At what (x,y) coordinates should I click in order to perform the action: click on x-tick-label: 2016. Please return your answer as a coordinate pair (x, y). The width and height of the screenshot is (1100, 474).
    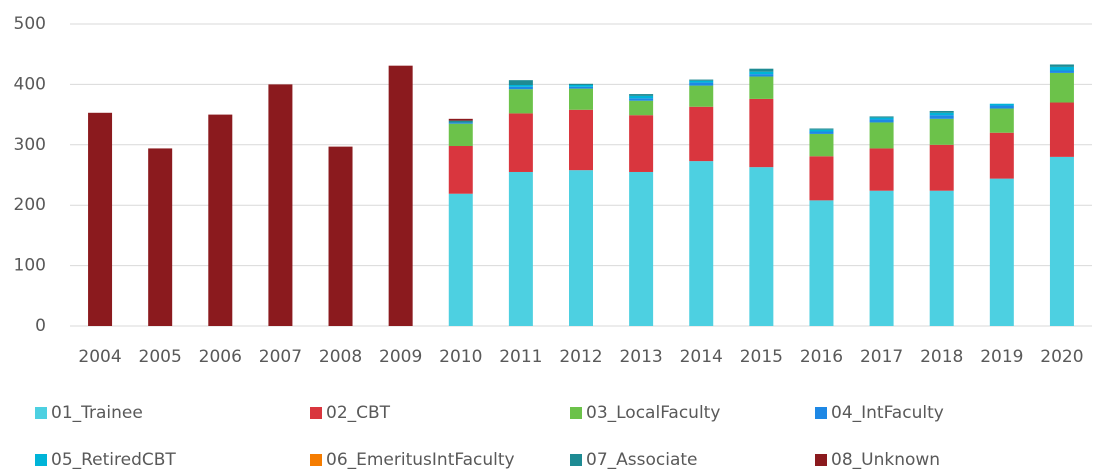
    Looking at the image, I should click on (821, 357).